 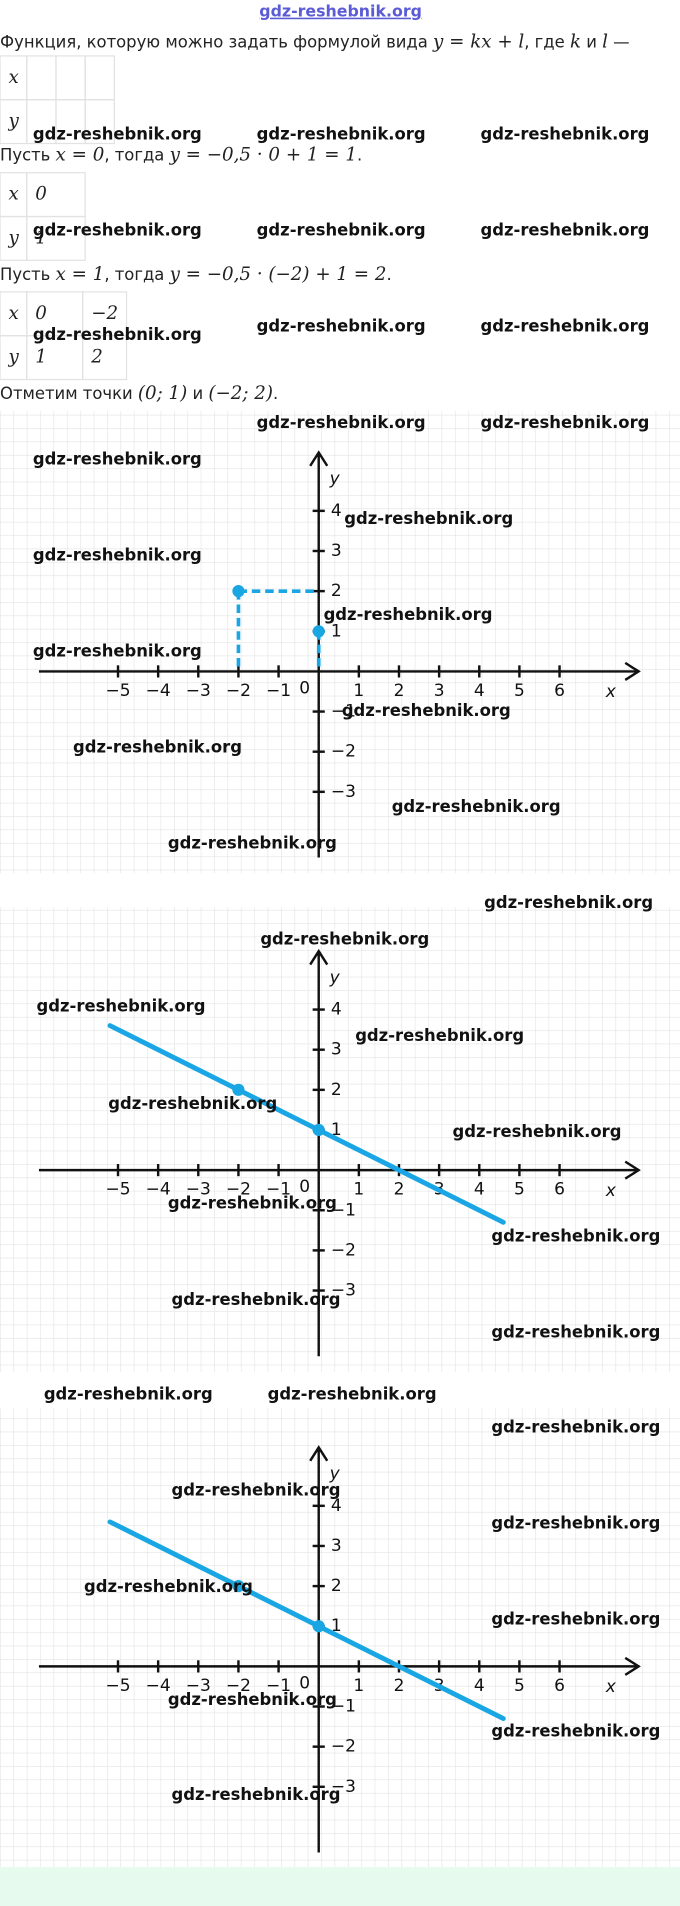 I want to click on header-link: gdz-reshebnik.org, so click(x=340, y=11).